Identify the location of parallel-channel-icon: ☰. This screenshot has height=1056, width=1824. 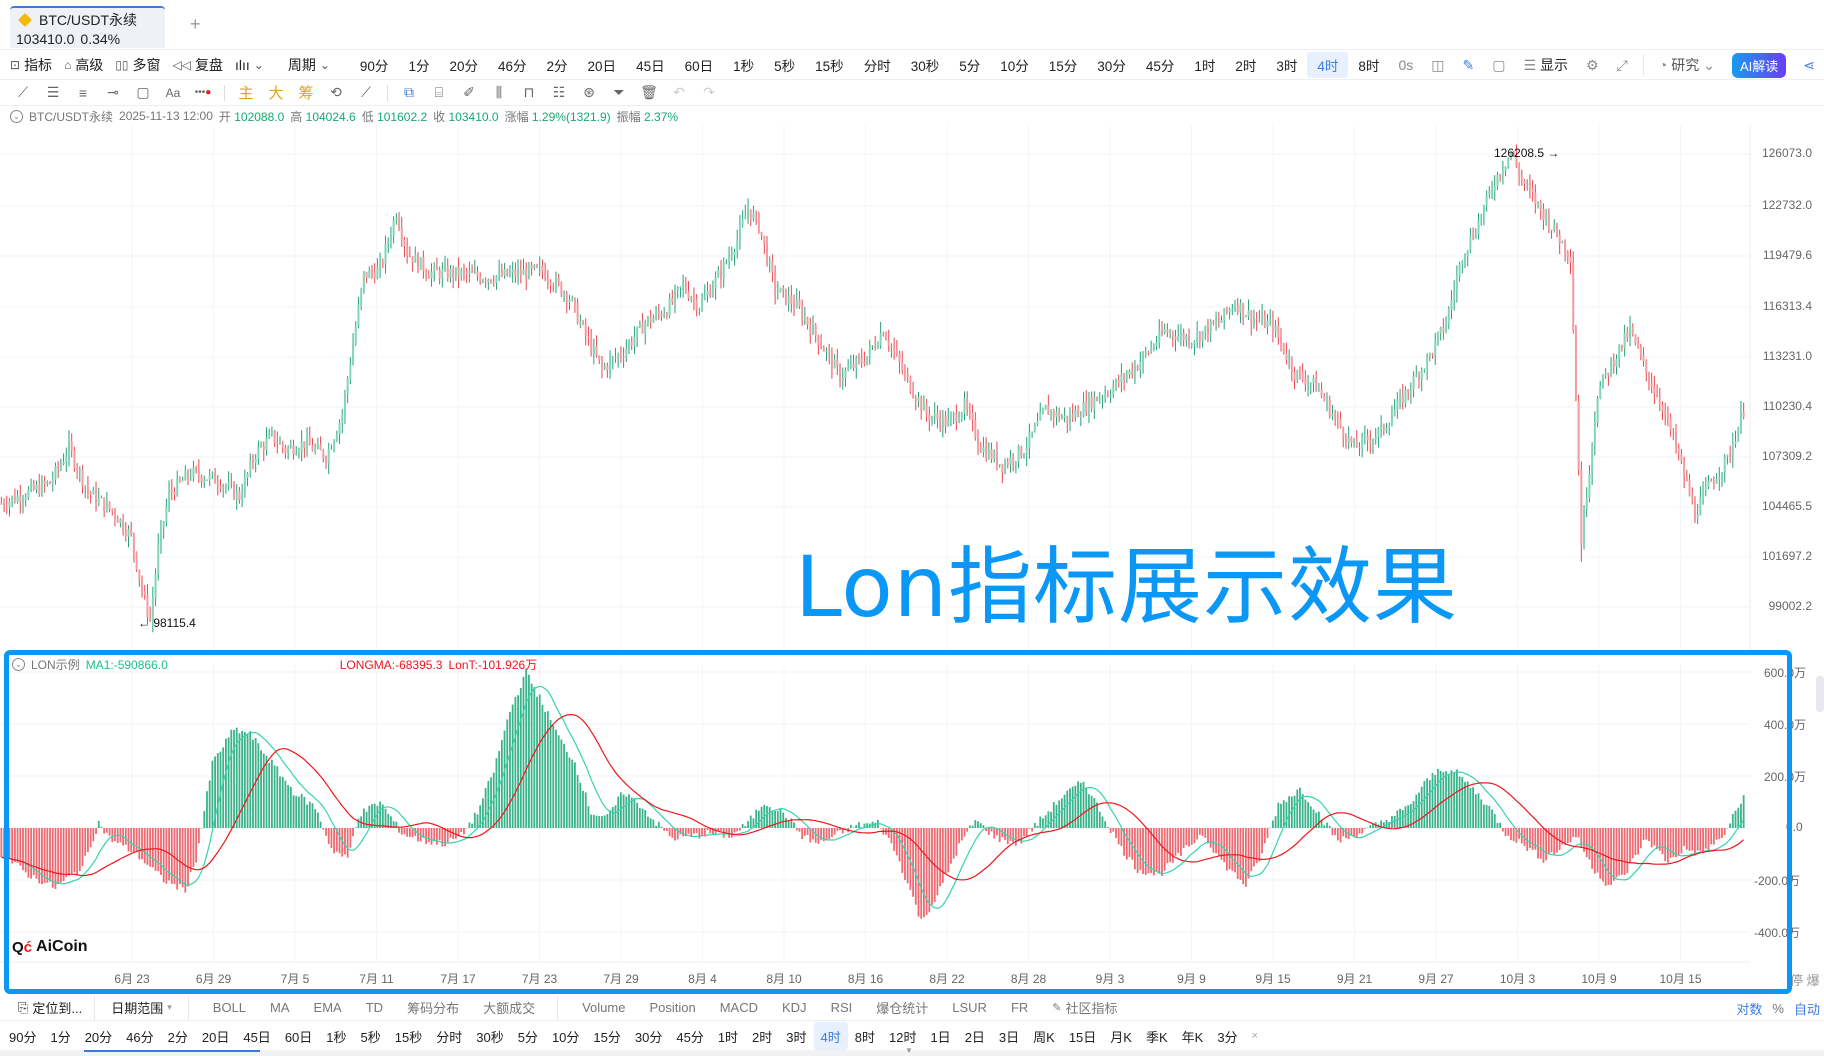
(53, 92).